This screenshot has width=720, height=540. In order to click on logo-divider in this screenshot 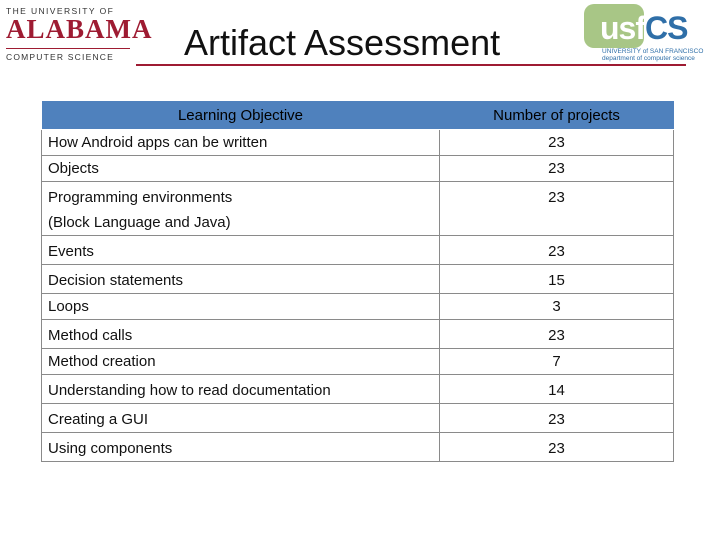, I will do `click(68, 48)`.